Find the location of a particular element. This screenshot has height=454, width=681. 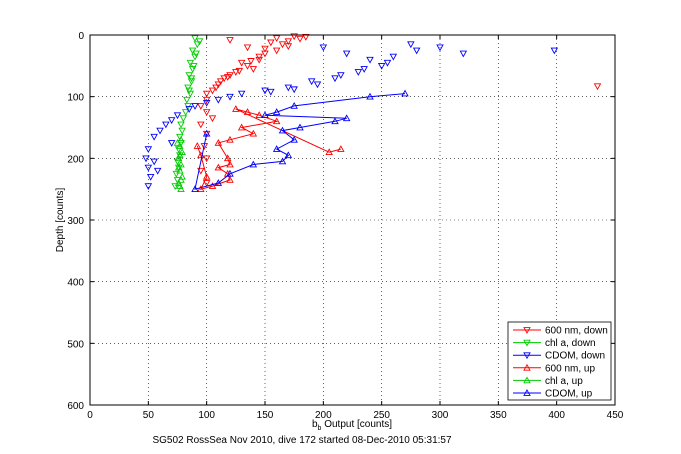

y-tick-label: 200 is located at coordinates (75, 159).